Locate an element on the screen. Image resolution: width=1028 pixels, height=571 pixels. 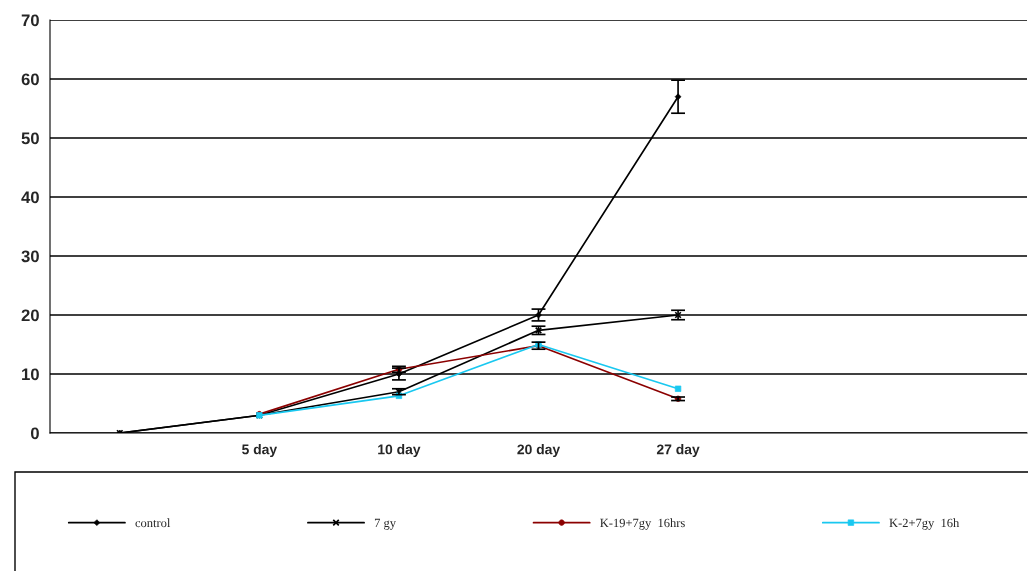
x-tick-label: 5 day is located at coordinates (260, 451).